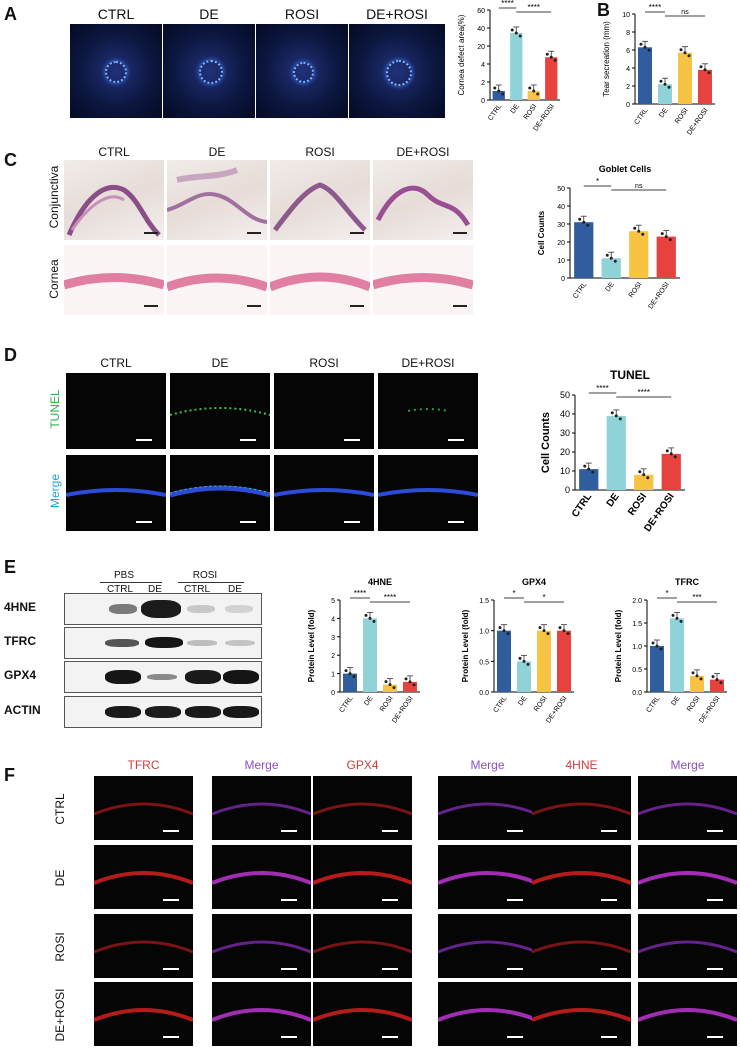 The image size is (740, 1058). What do you see at coordinates (561, 189) in the screenshot?
I see `y-tick-label: 50` at bounding box center [561, 189].